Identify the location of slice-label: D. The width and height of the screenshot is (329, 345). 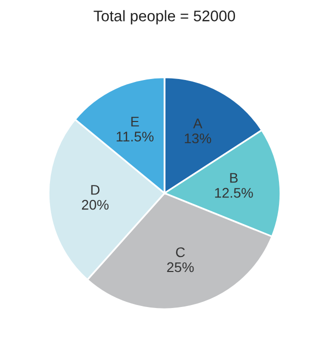
(95, 190).